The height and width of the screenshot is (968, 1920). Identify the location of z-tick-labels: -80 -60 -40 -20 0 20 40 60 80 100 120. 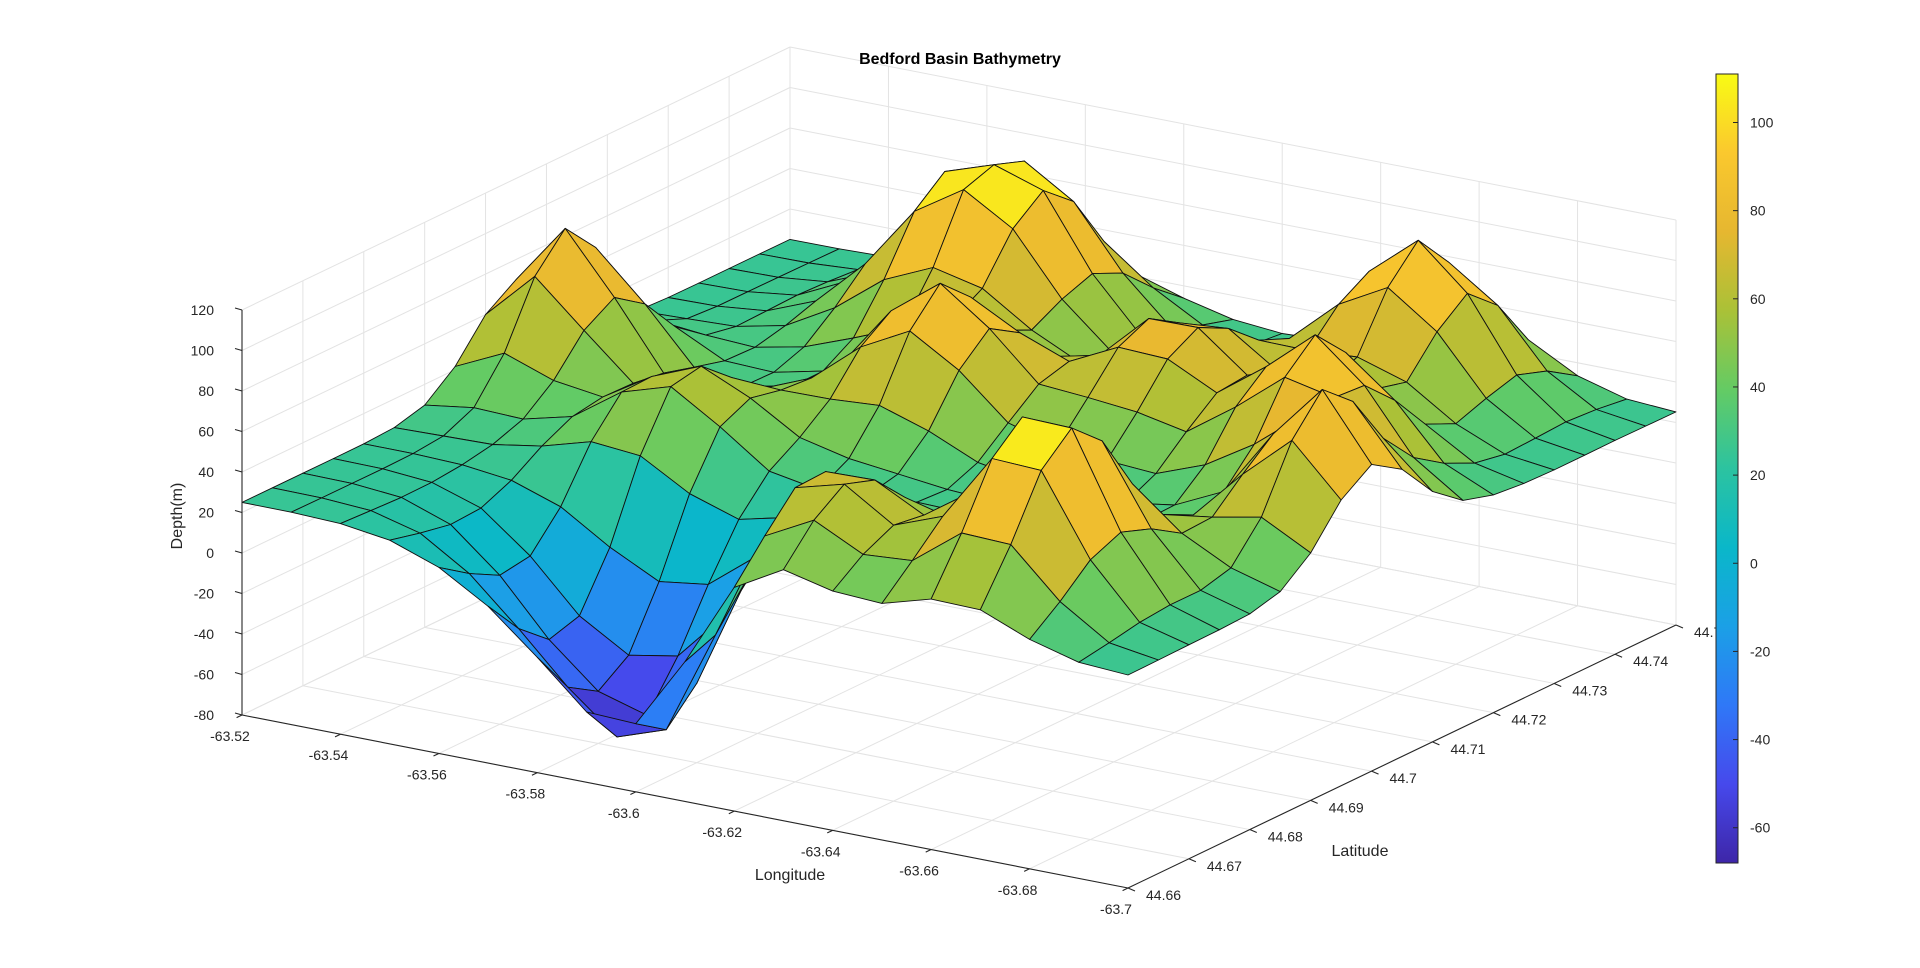
(203, 512).